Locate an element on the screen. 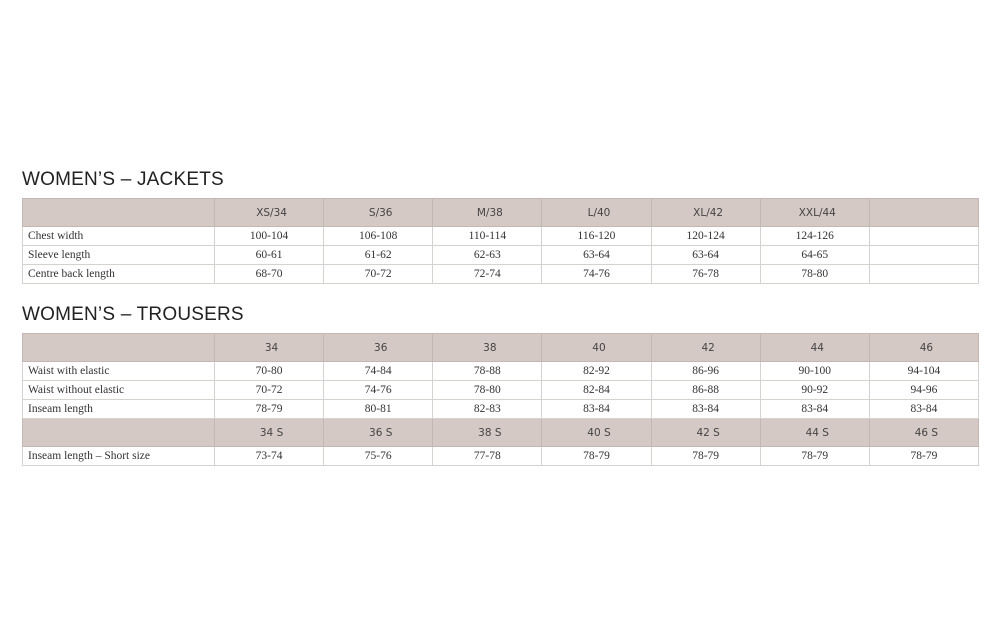 The image size is (1000, 640). size-header-cell: XS/34 is located at coordinates (269, 212).